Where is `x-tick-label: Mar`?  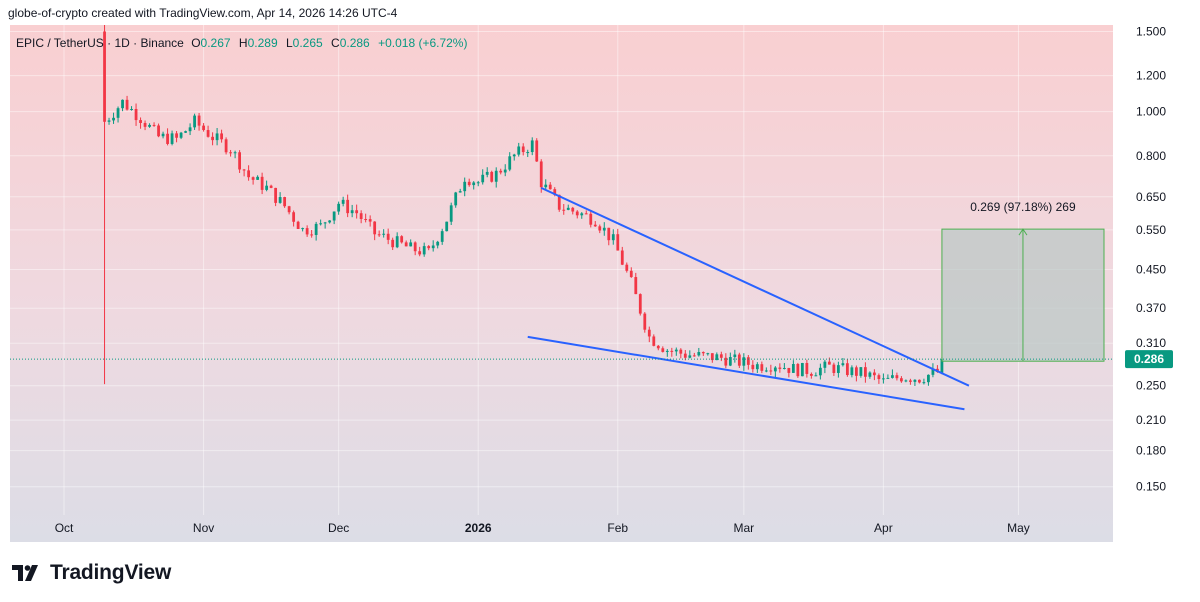 x-tick-label: Mar is located at coordinates (743, 528).